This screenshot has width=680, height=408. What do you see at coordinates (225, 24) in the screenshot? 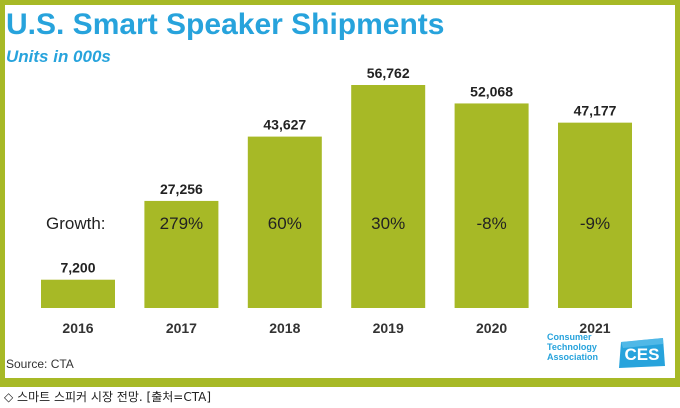
I see `chart-title: U.S. Smart Speaker Shipments` at bounding box center [225, 24].